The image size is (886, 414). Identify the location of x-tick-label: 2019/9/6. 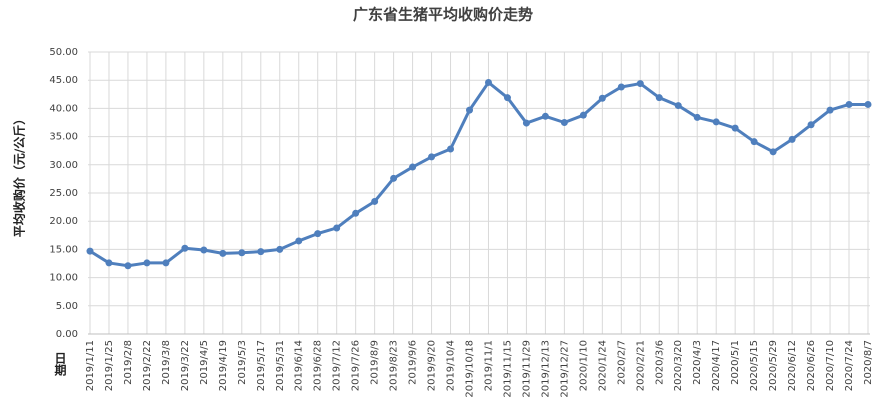
(413, 362).